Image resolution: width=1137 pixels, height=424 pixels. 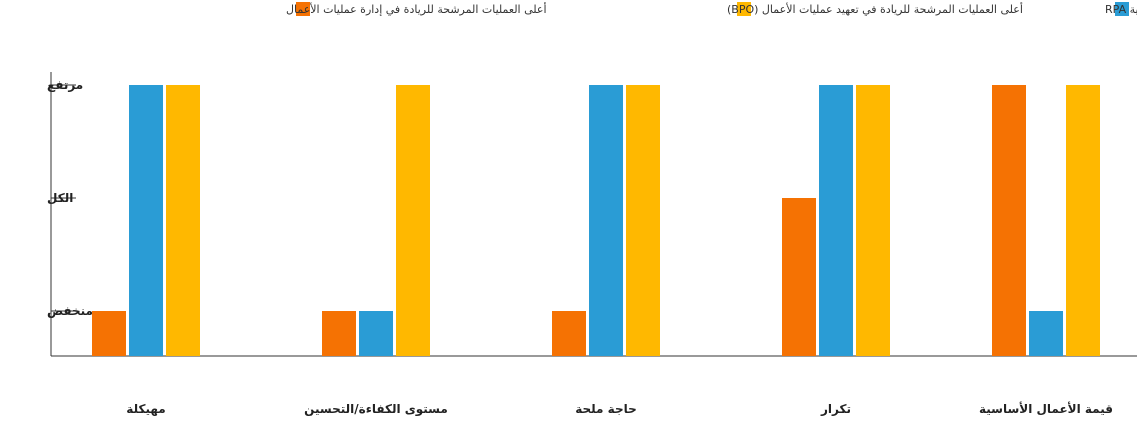 I want to click on legend-swatch-bpo, so click(x=744, y=9).